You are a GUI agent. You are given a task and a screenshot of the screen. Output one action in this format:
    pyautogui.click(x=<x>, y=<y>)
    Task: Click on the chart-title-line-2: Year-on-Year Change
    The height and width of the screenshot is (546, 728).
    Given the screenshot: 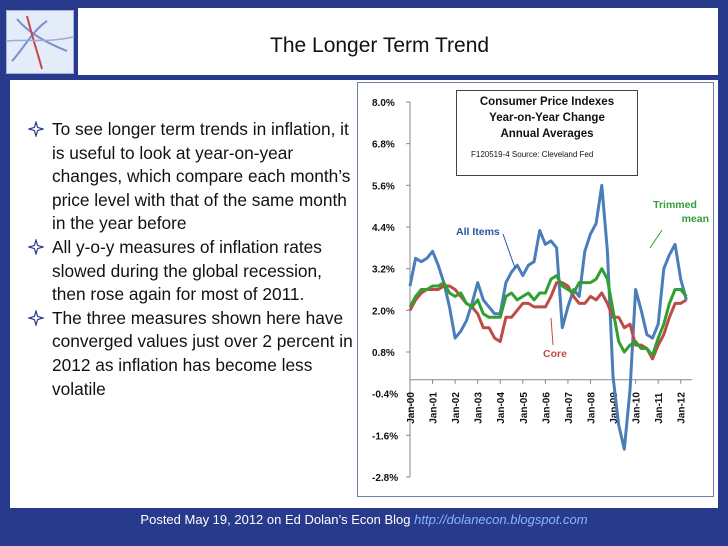 What is the action you would take?
    pyautogui.click(x=547, y=118)
    